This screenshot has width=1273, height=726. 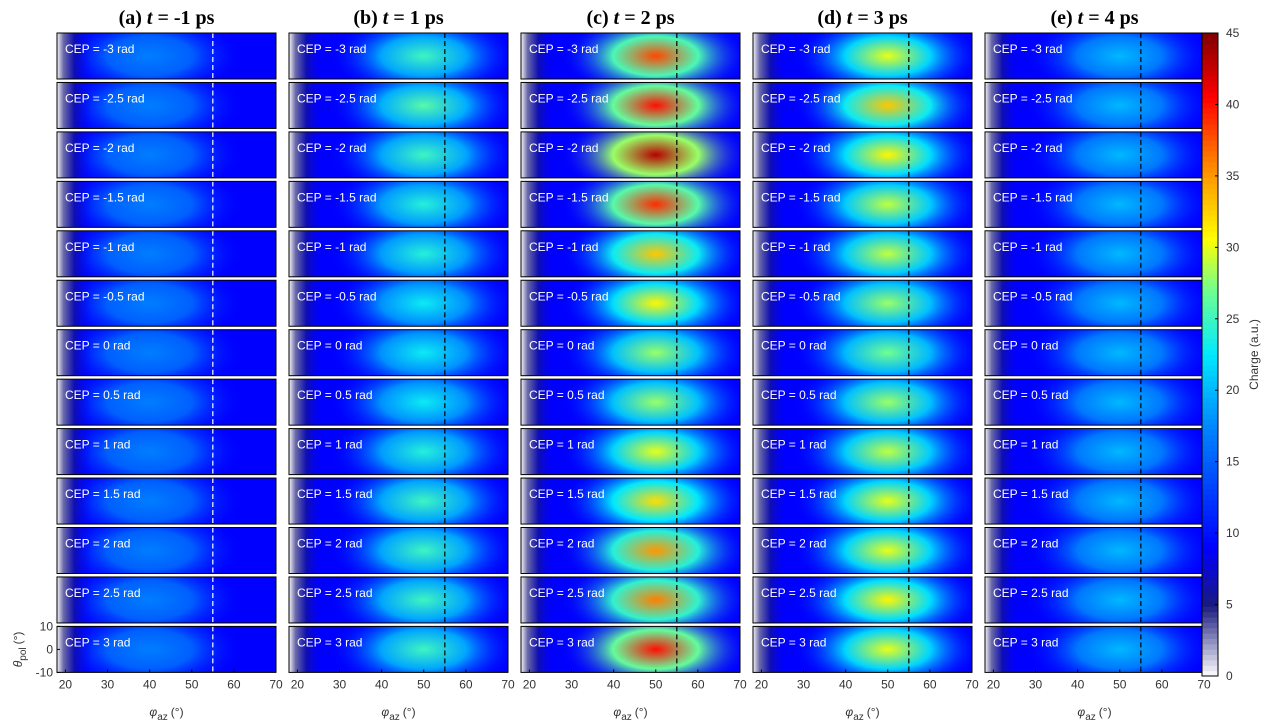 What do you see at coordinates (793, 445) in the screenshot?
I see `cep-label: CEP = 1 rad` at bounding box center [793, 445].